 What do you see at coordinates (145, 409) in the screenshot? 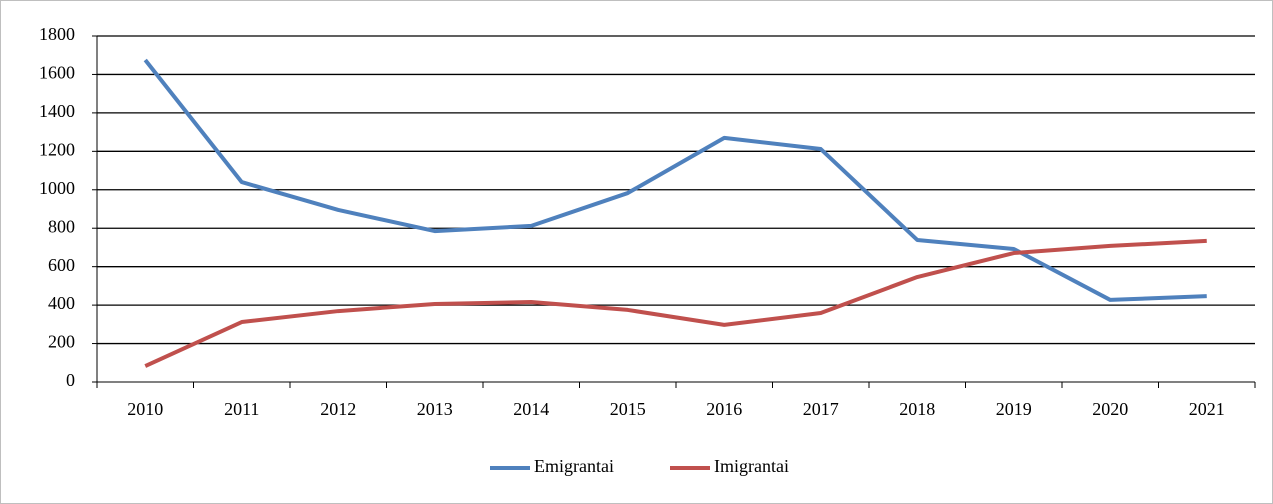
I see `x-tick-label: 2010` at bounding box center [145, 409].